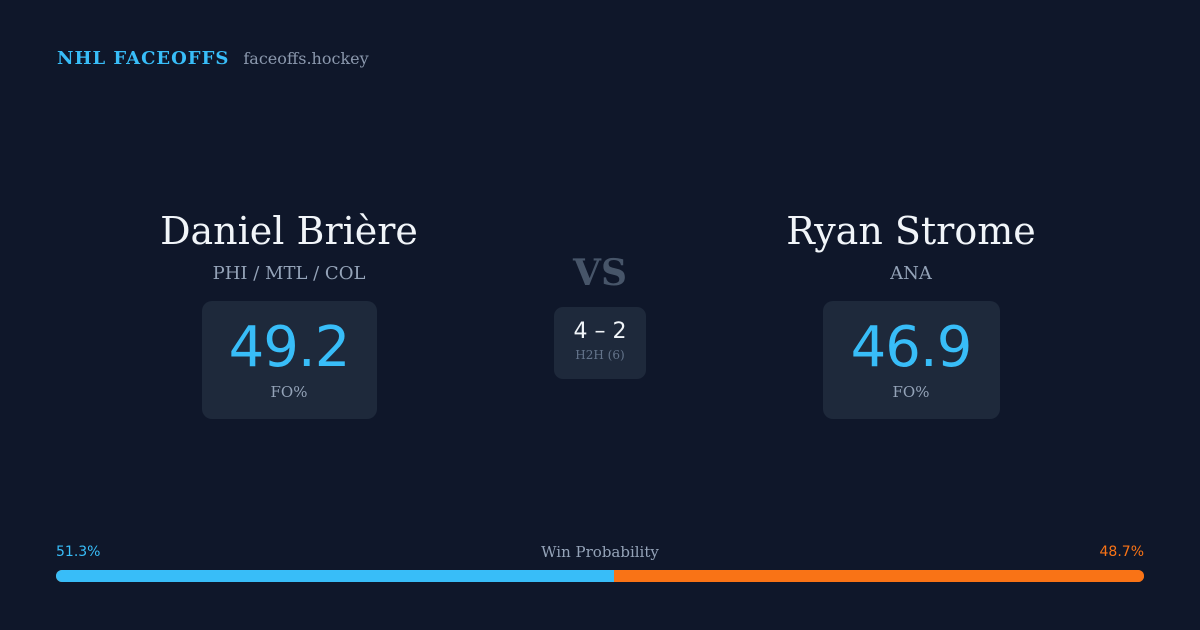  Describe the element at coordinates (306, 58) in the screenshot. I see `brand-domain: faceoffs.hockey` at that location.